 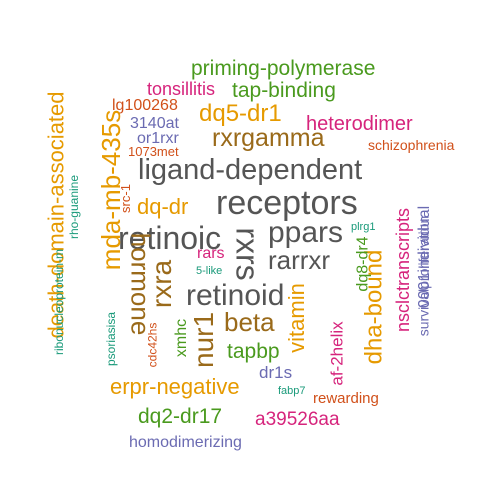 I want to click on word-heterodimer: heterodimer, so click(x=359, y=124).